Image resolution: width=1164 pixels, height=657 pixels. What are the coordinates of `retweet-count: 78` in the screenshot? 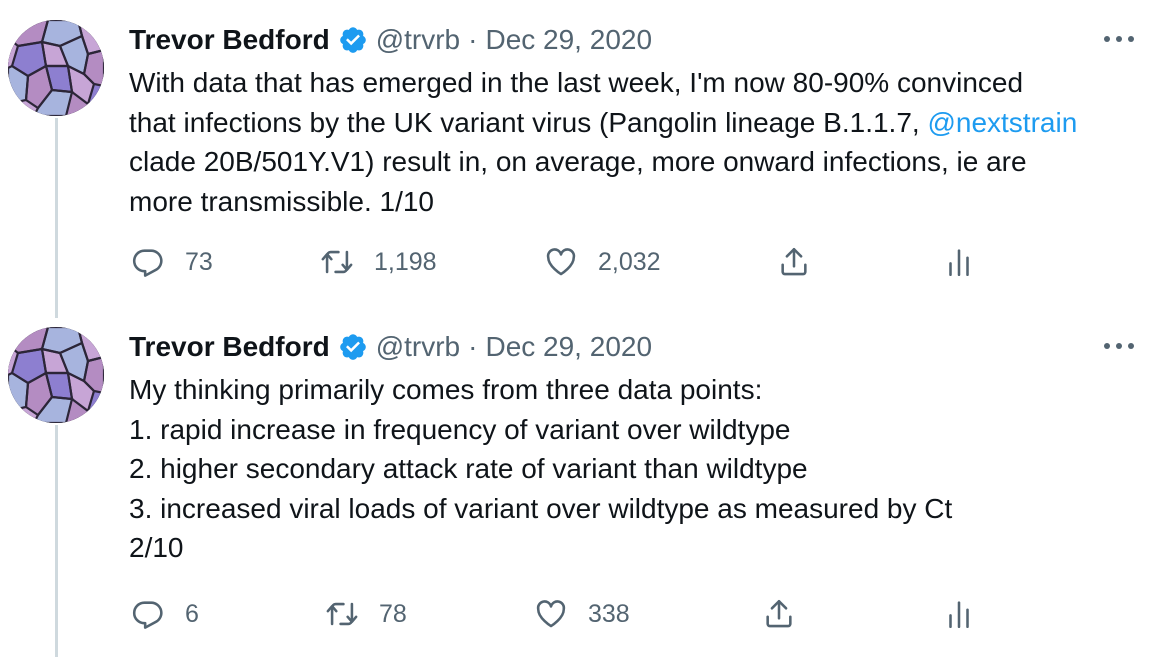 It's located at (393, 613).